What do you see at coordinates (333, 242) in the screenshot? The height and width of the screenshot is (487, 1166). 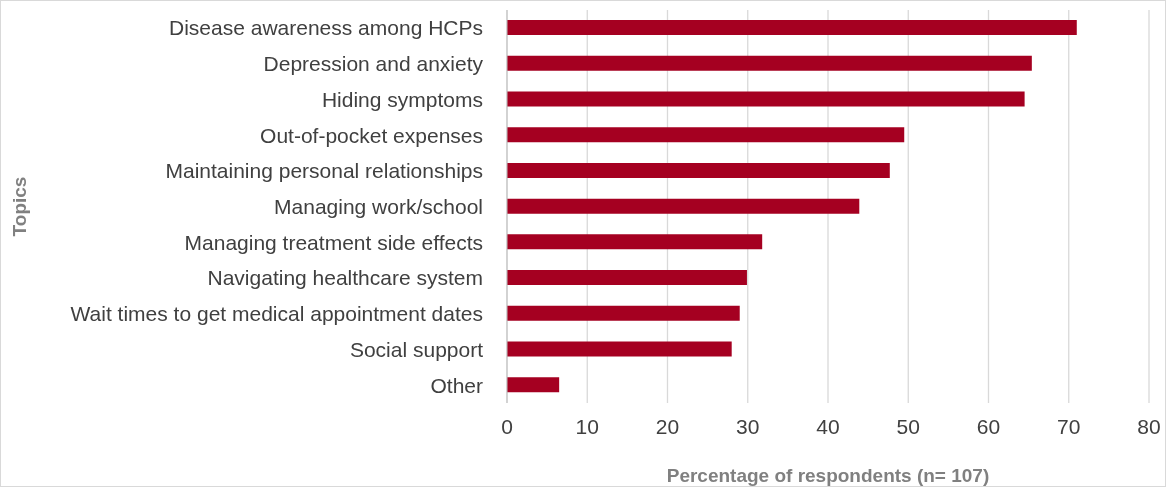 I see `y-tick-label: Managing treatment side effects` at bounding box center [333, 242].